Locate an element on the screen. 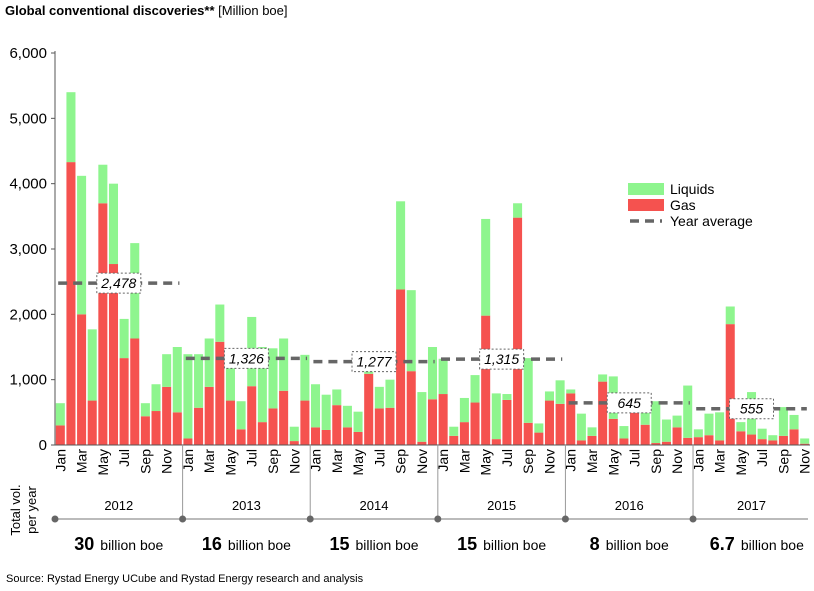 This screenshot has height=591, width=814. year-label: 2016 is located at coordinates (629, 505).